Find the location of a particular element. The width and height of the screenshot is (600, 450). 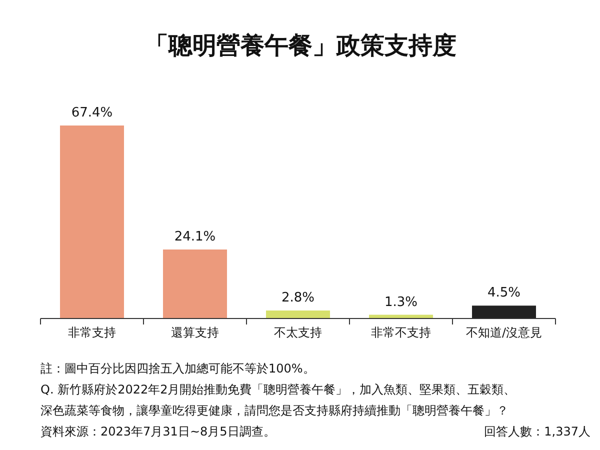

data-label: 1.3% is located at coordinates (401, 302).